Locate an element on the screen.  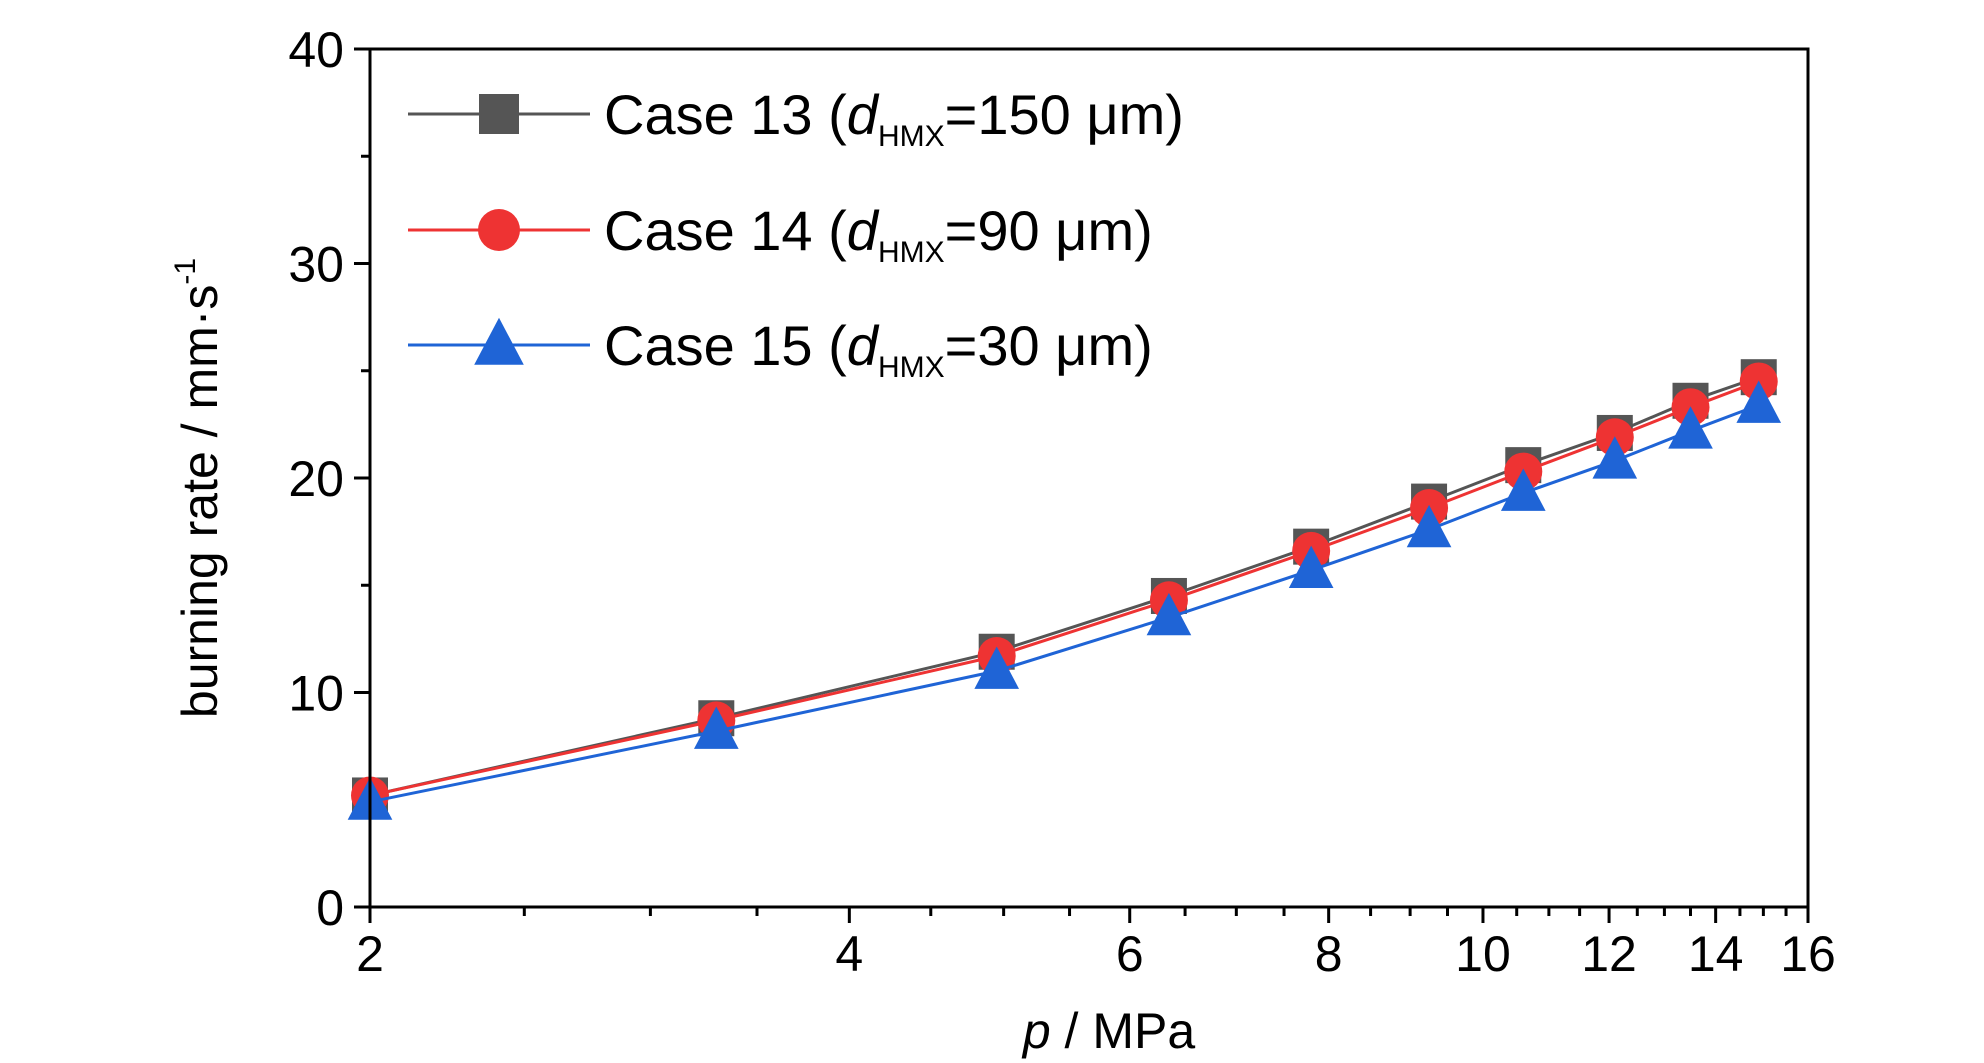
legend-item: Case 13 (dHMX=150 μm) is located at coordinates (796, 118).